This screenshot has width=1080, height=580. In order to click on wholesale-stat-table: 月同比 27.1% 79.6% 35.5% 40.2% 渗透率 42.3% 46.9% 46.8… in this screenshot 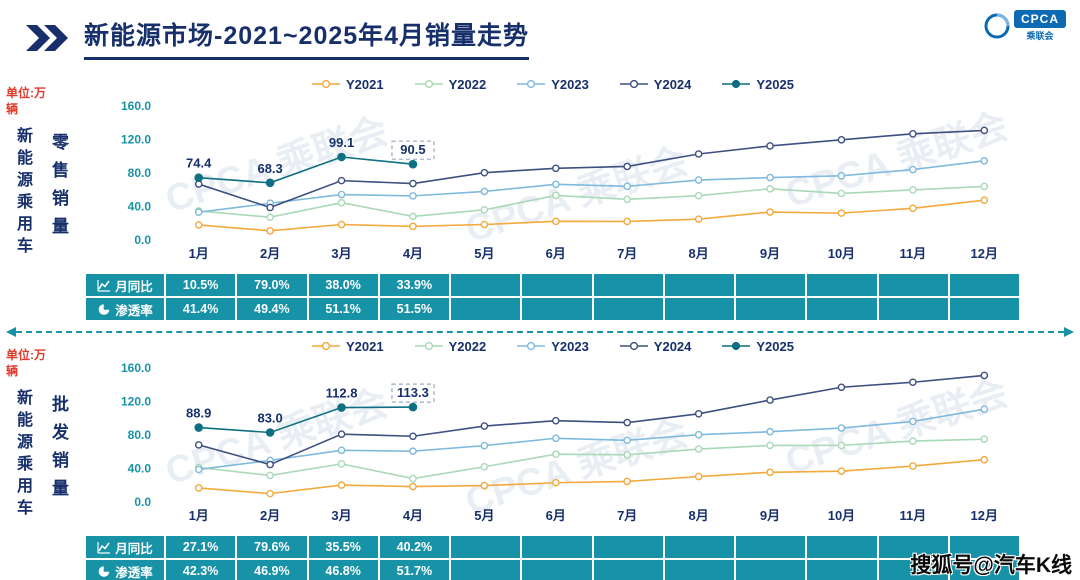, I will do `click(552, 557)`.